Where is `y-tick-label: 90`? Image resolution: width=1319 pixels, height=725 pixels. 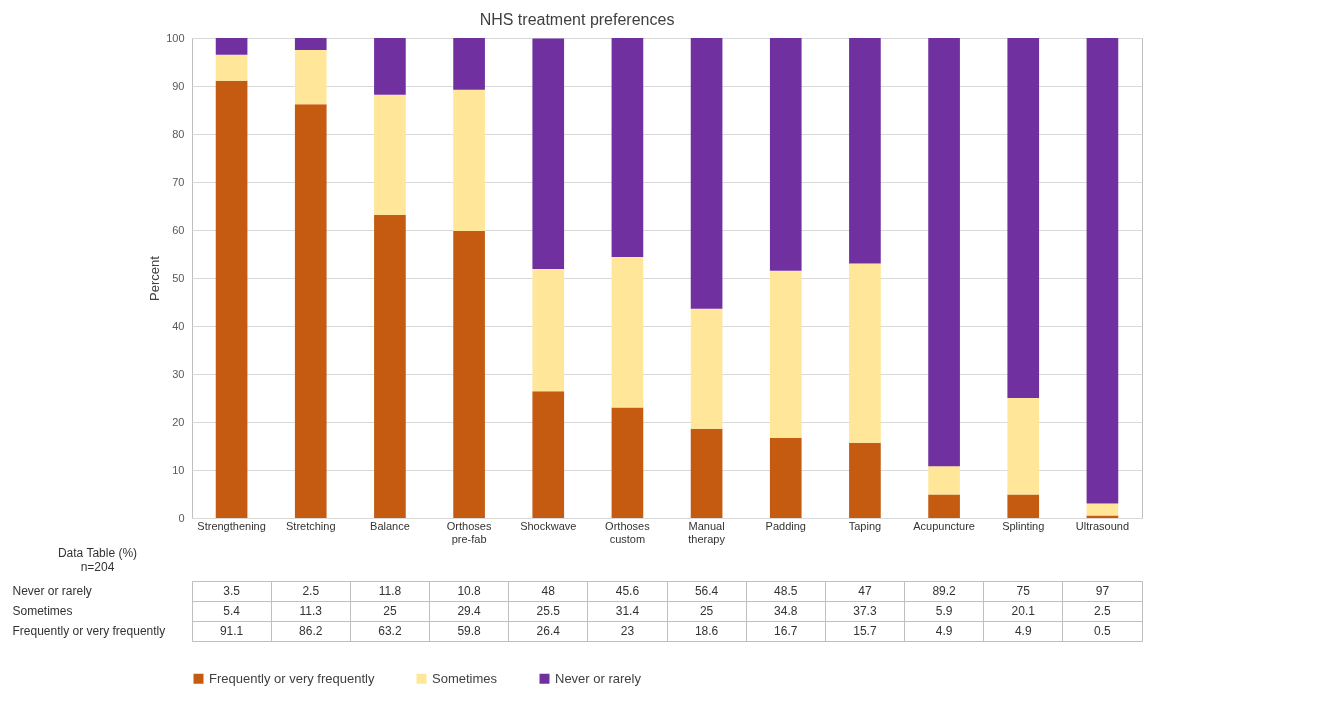
y-tick-label: 90 is located at coordinates (178, 85).